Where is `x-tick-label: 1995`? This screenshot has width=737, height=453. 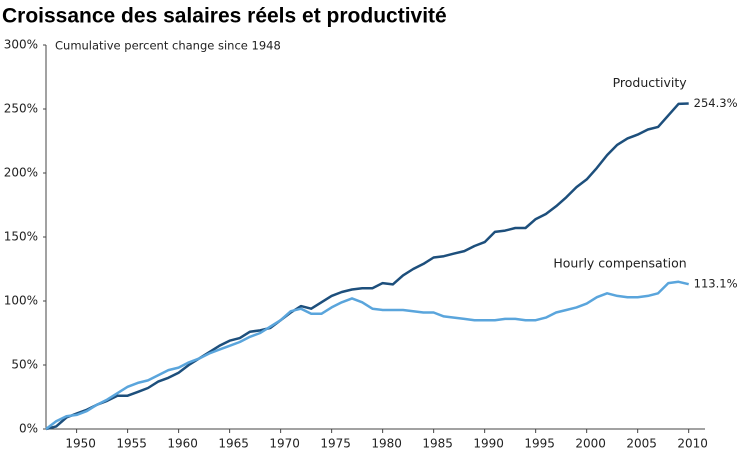
x-tick-label: 1995 is located at coordinates (539, 444).